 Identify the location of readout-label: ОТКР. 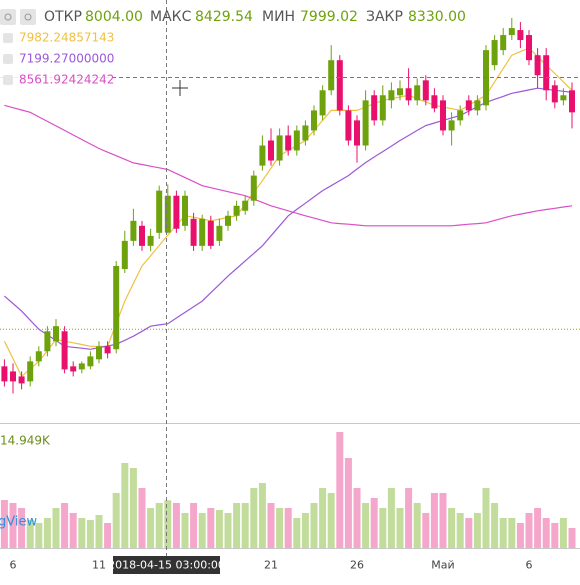
(63, 17).